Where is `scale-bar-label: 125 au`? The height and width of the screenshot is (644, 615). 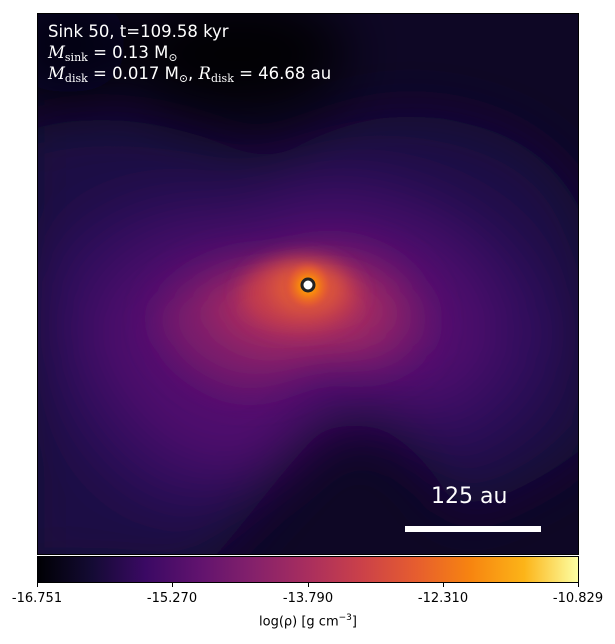 scale-bar-label: 125 au is located at coordinates (469, 496).